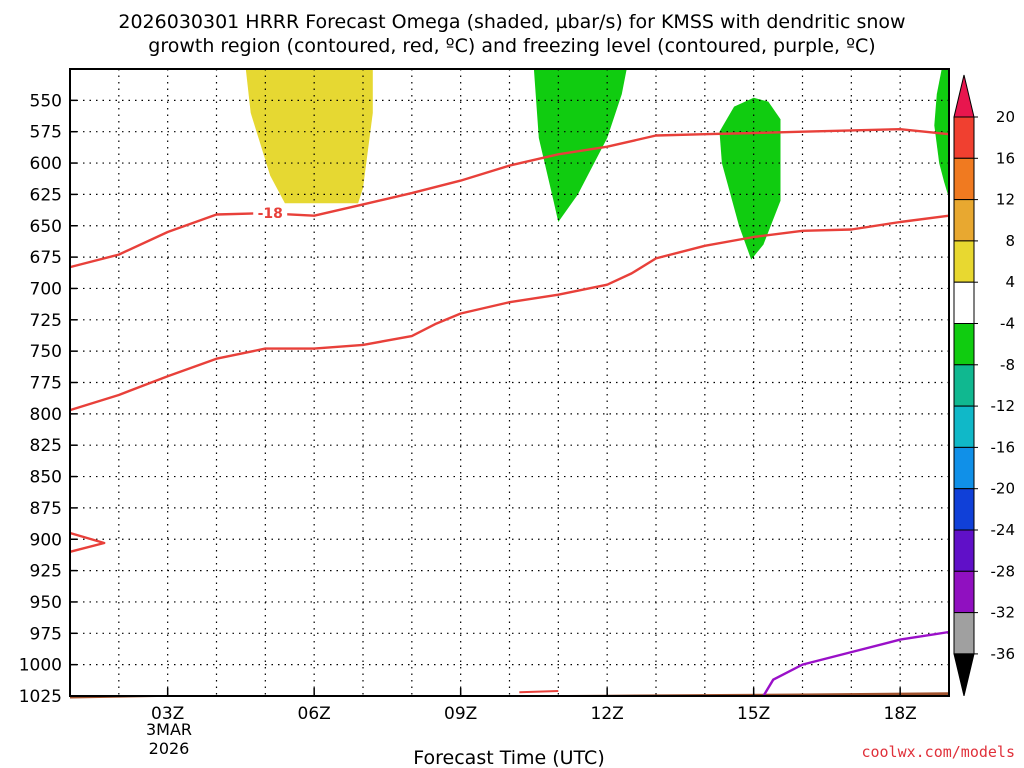  I want to click on colorbar-label: -8, so click(1007, 365).